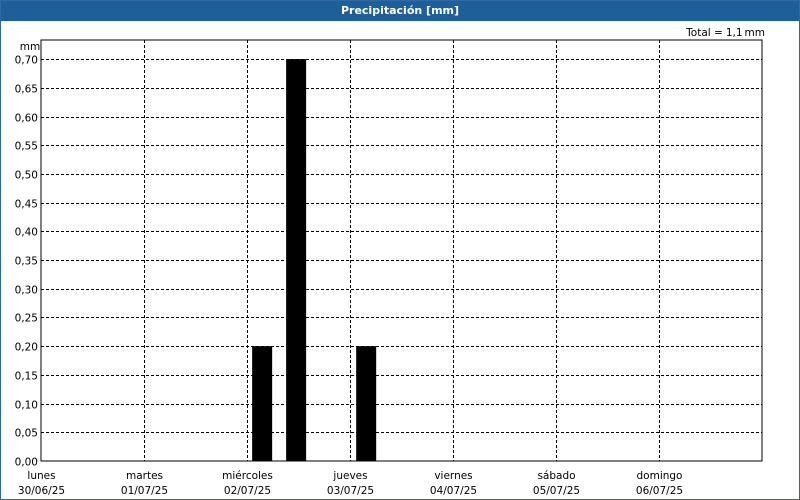  Describe the element at coordinates (41, 476) in the screenshot. I see `x-tick-day-label: lunes` at that location.